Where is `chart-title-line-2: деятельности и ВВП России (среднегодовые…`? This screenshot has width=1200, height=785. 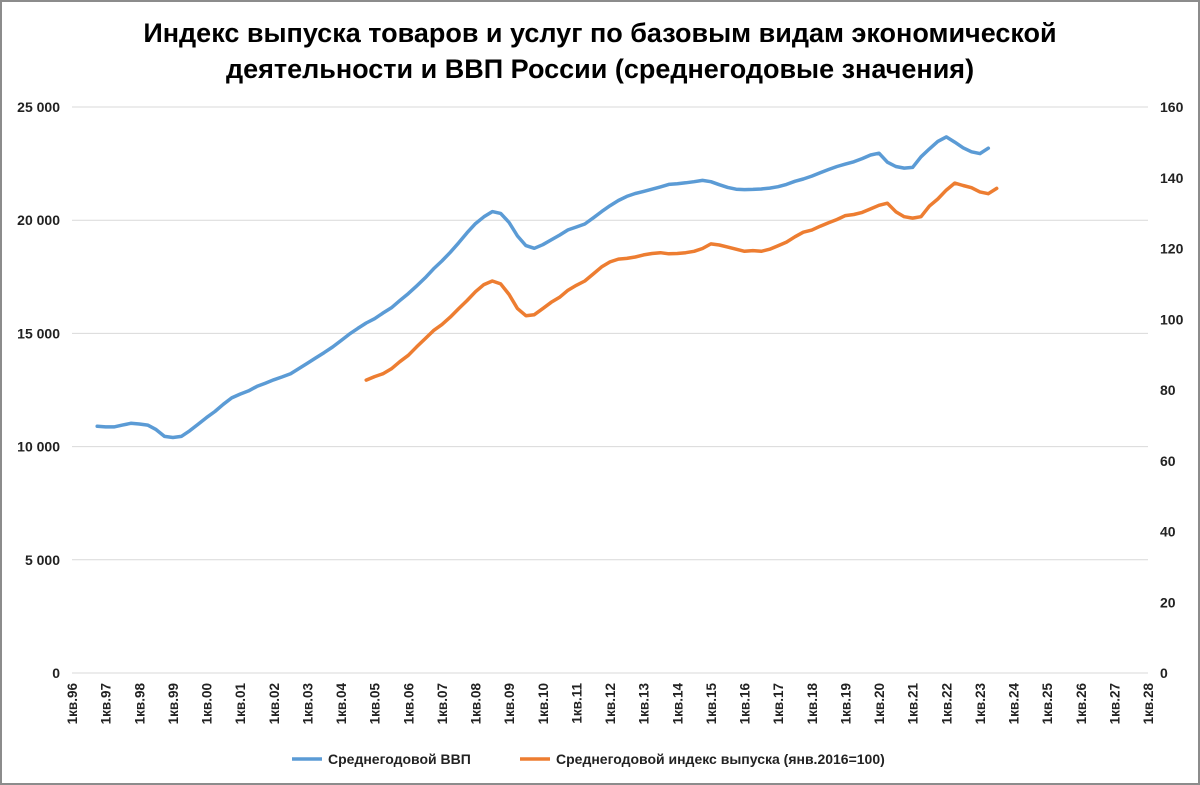
chart-title-line-2: деятельности и ВВП России (среднегодовые… is located at coordinates (600, 69).